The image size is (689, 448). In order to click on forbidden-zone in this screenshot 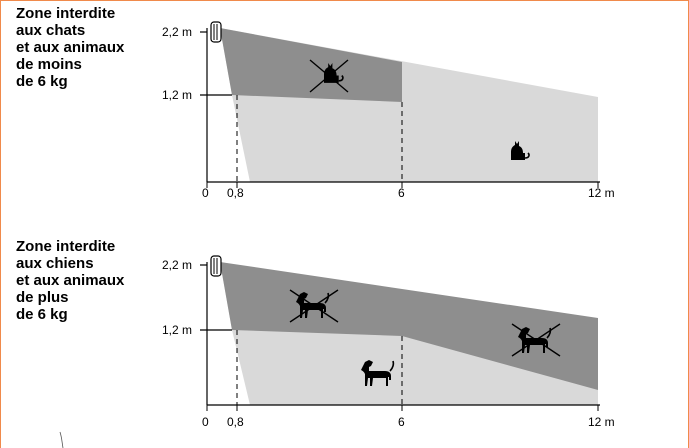, I will do `click(311, 65)`.